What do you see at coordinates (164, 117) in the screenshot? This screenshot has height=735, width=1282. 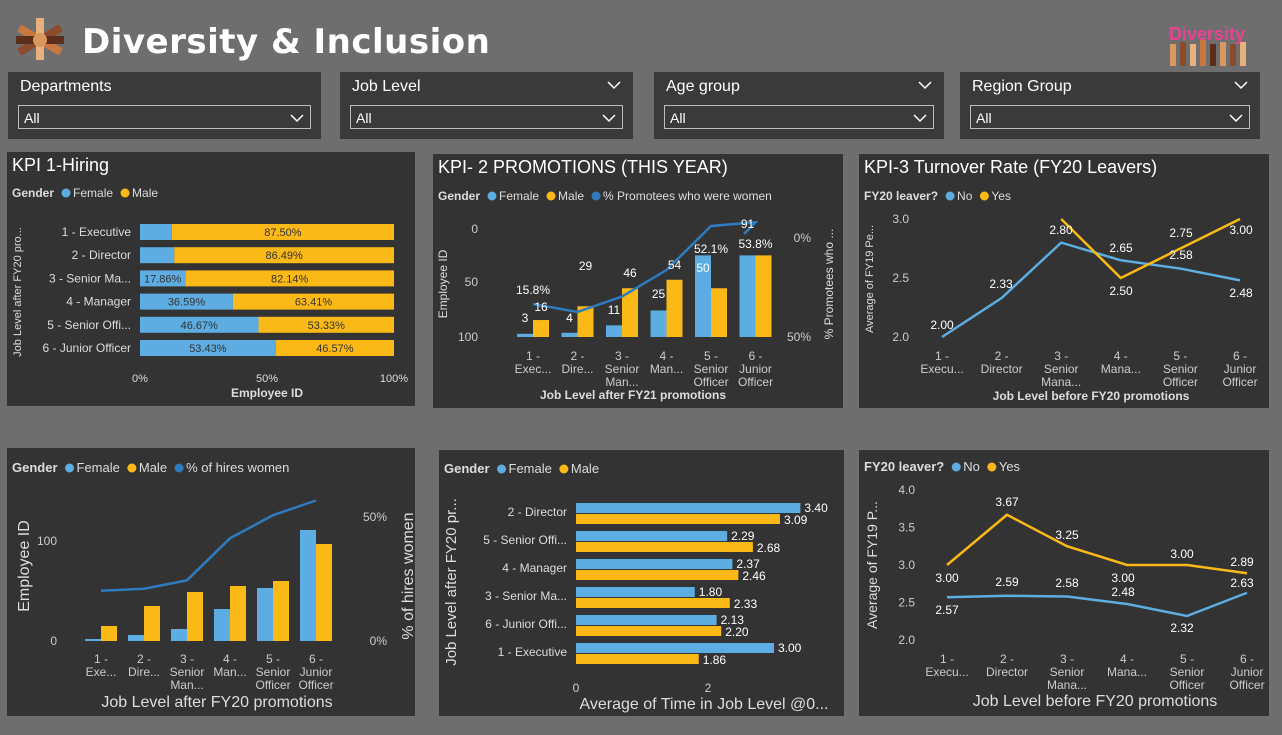 I see `departments-dropdown: All` at bounding box center [164, 117].